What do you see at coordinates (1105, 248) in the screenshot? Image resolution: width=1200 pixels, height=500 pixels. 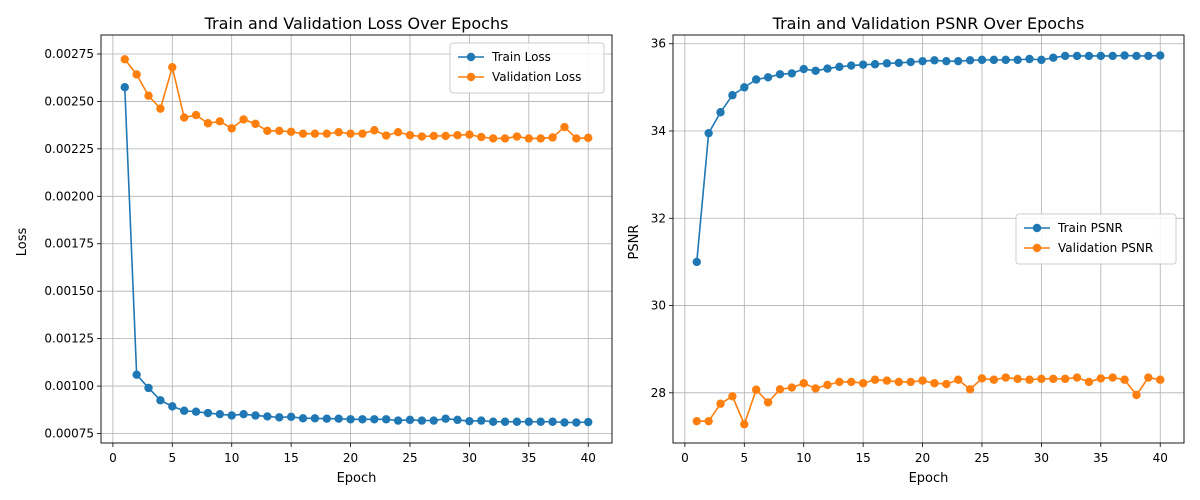 I see `legend-label: Validation PSNR` at bounding box center [1105, 248].